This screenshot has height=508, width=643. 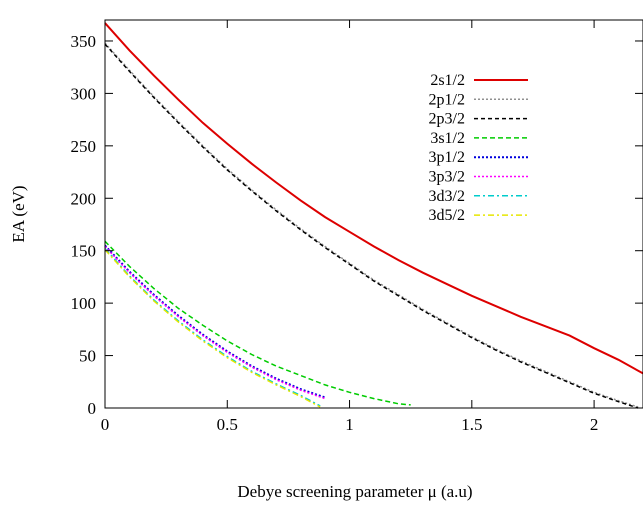 I want to click on legend-label-6: 3d3/2, so click(x=447, y=196).